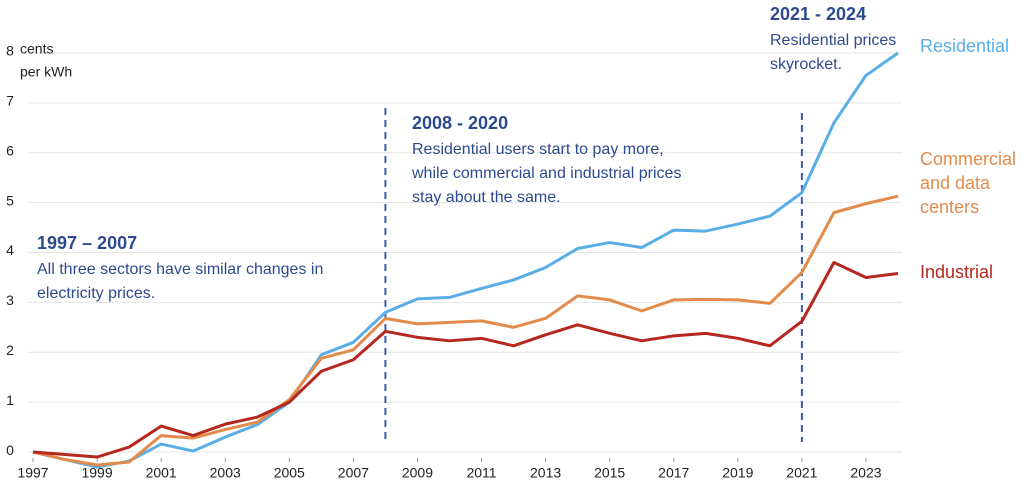 Image resolution: width=1024 pixels, height=486 pixels. What do you see at coordinates (96, 293) in the screenshot?
I see `annotation-text: electricity prices.` at bounding box center [96, 293].